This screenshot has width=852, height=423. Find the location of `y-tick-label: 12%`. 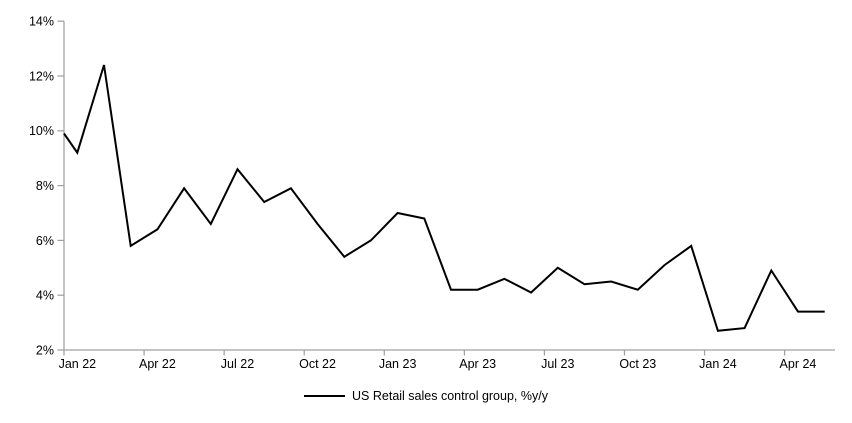

y-tick-label: 12% is located at coordinates (41, 76).